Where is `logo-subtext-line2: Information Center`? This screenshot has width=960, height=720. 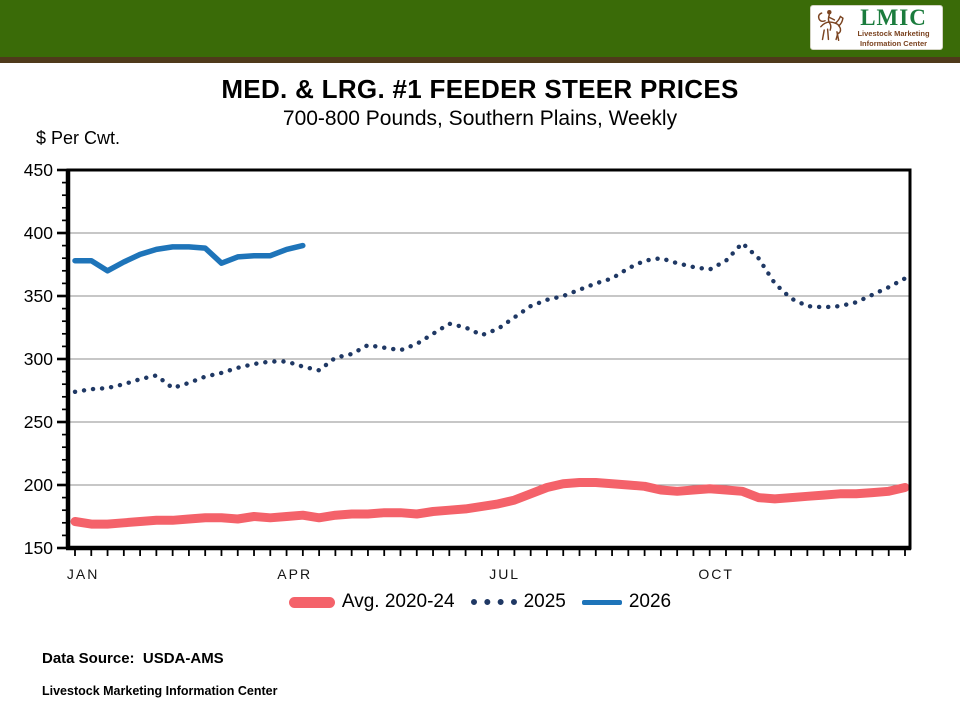
logo-subtext-line2: Information Center is located at coordinates (893, 43).